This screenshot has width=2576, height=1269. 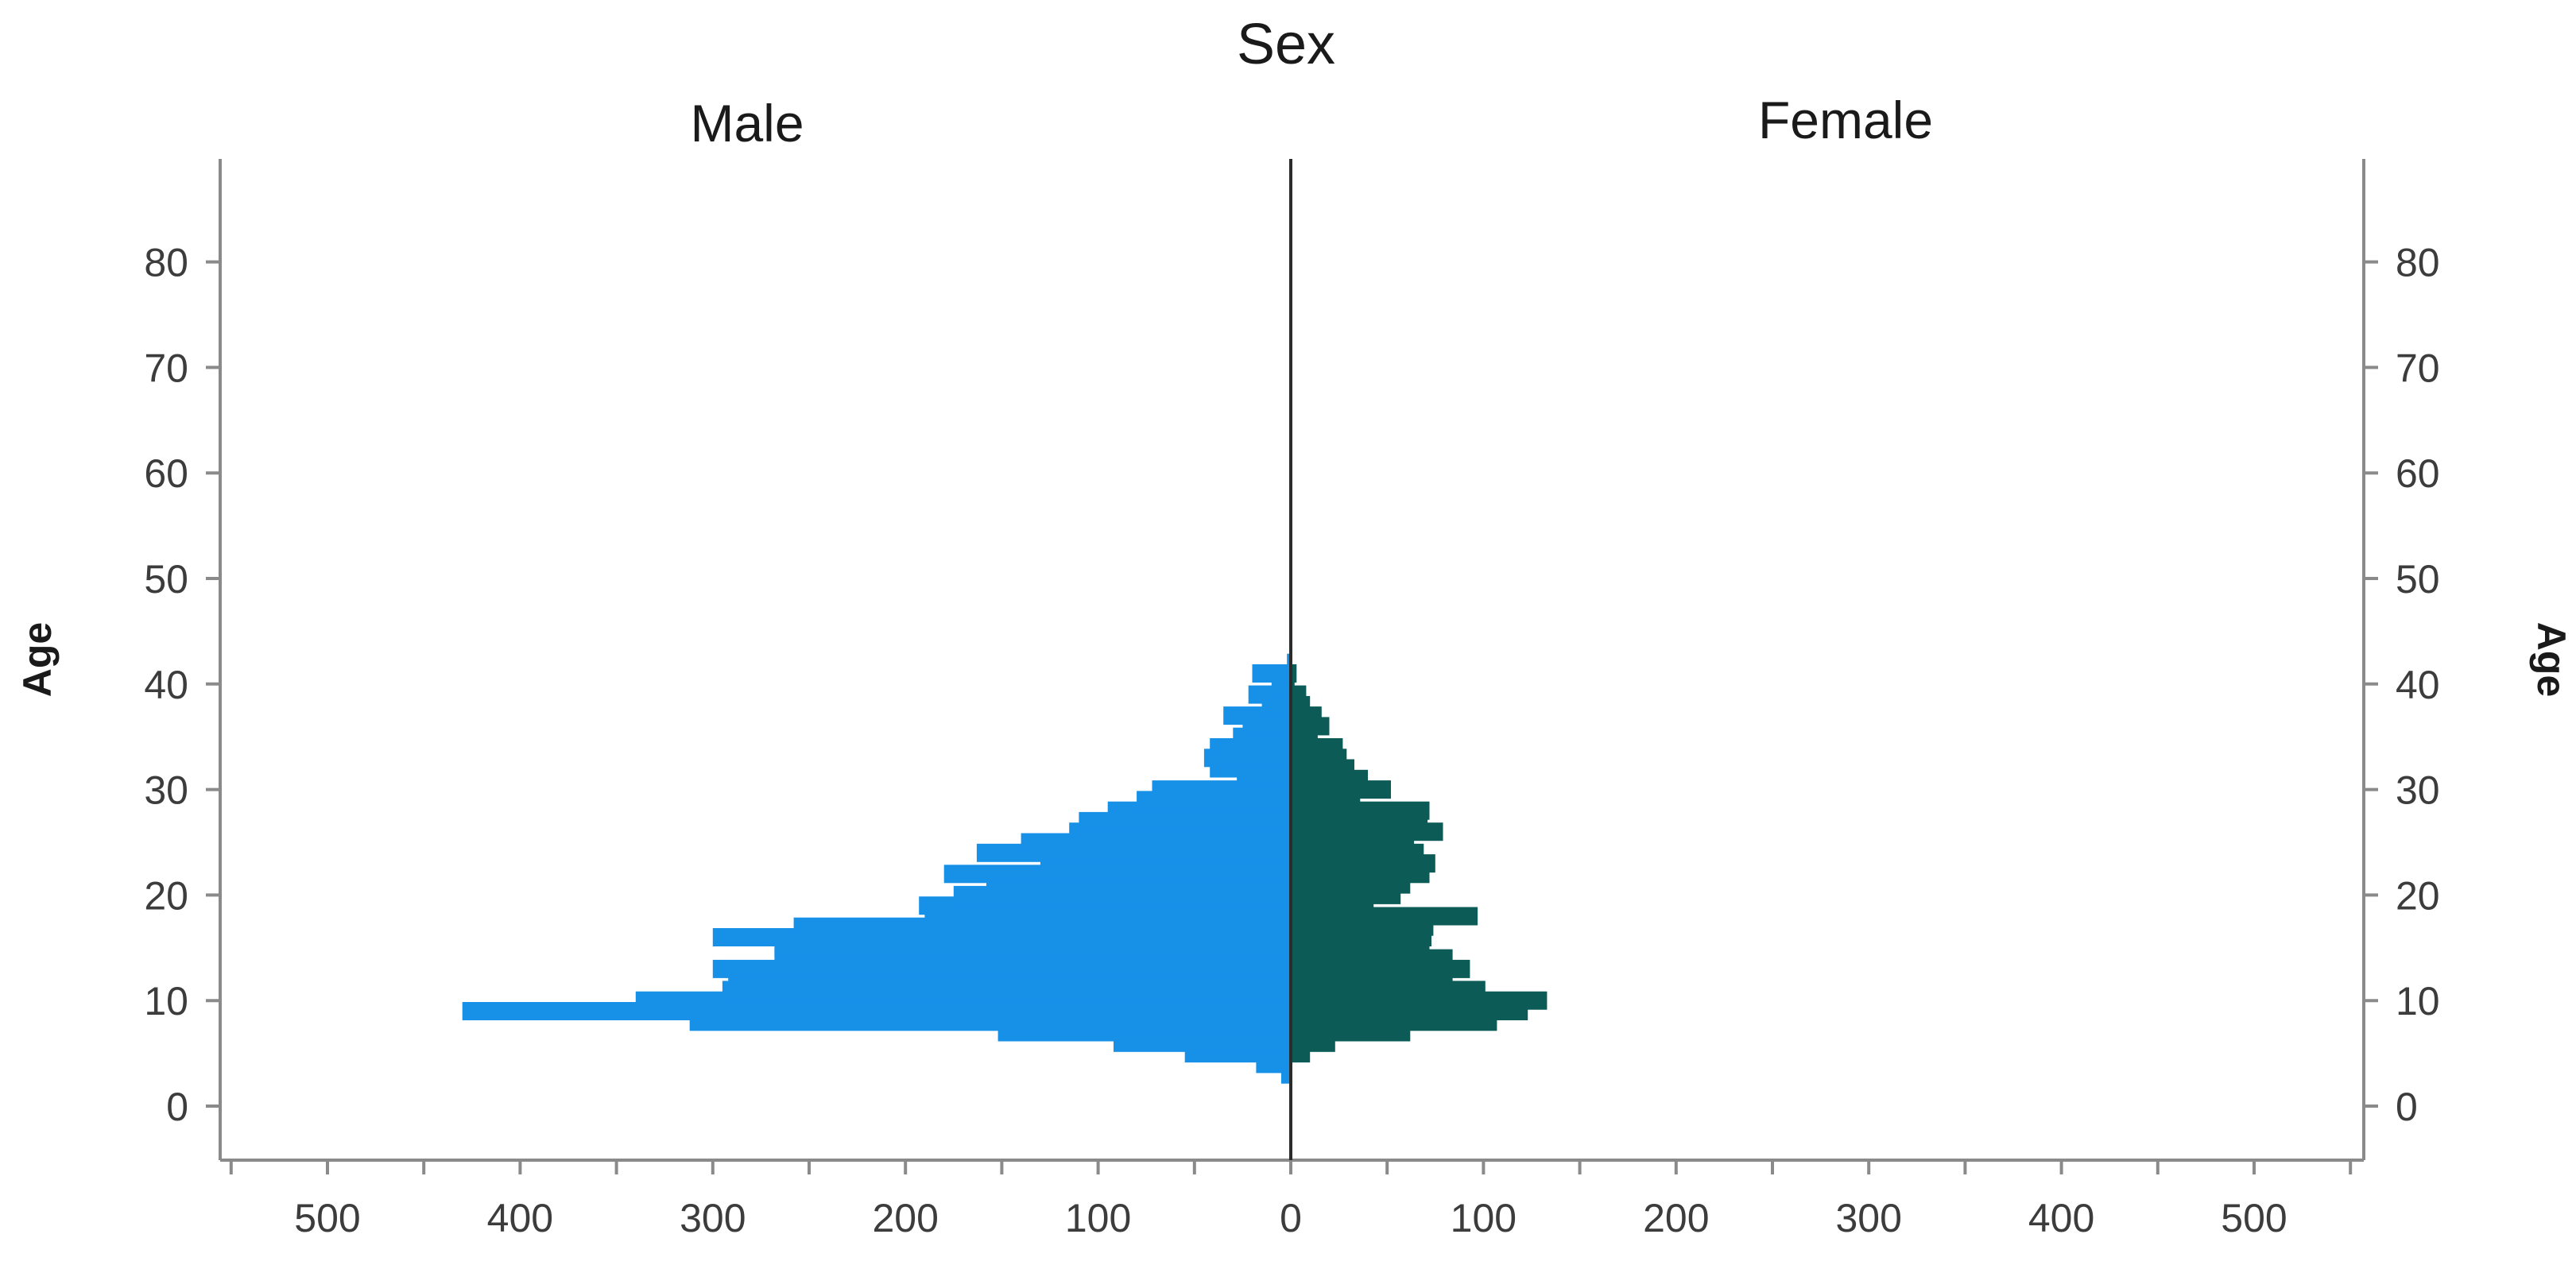 What do you see at coordinates (166, 473) in the screenshot?
I see `y-tick-label-left-60: 60` at bounding box center [166, 473].